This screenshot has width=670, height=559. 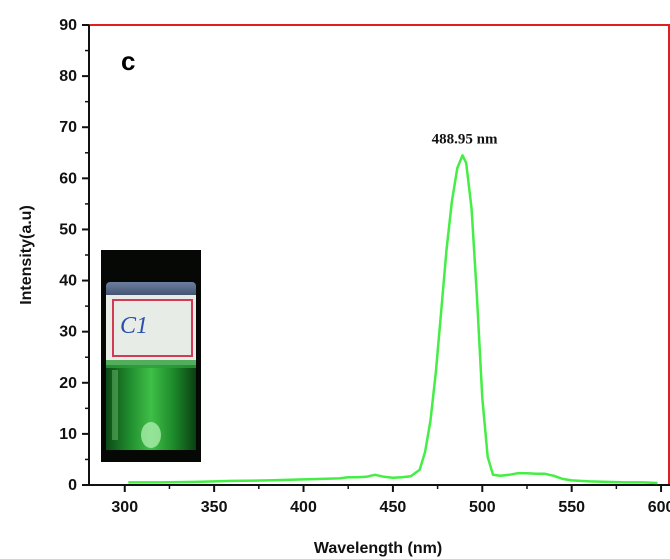 What do you see at coordinates (659, 507) in the screenshot?
I see `x-tick-label: 600` at bounding box center [659, 507].